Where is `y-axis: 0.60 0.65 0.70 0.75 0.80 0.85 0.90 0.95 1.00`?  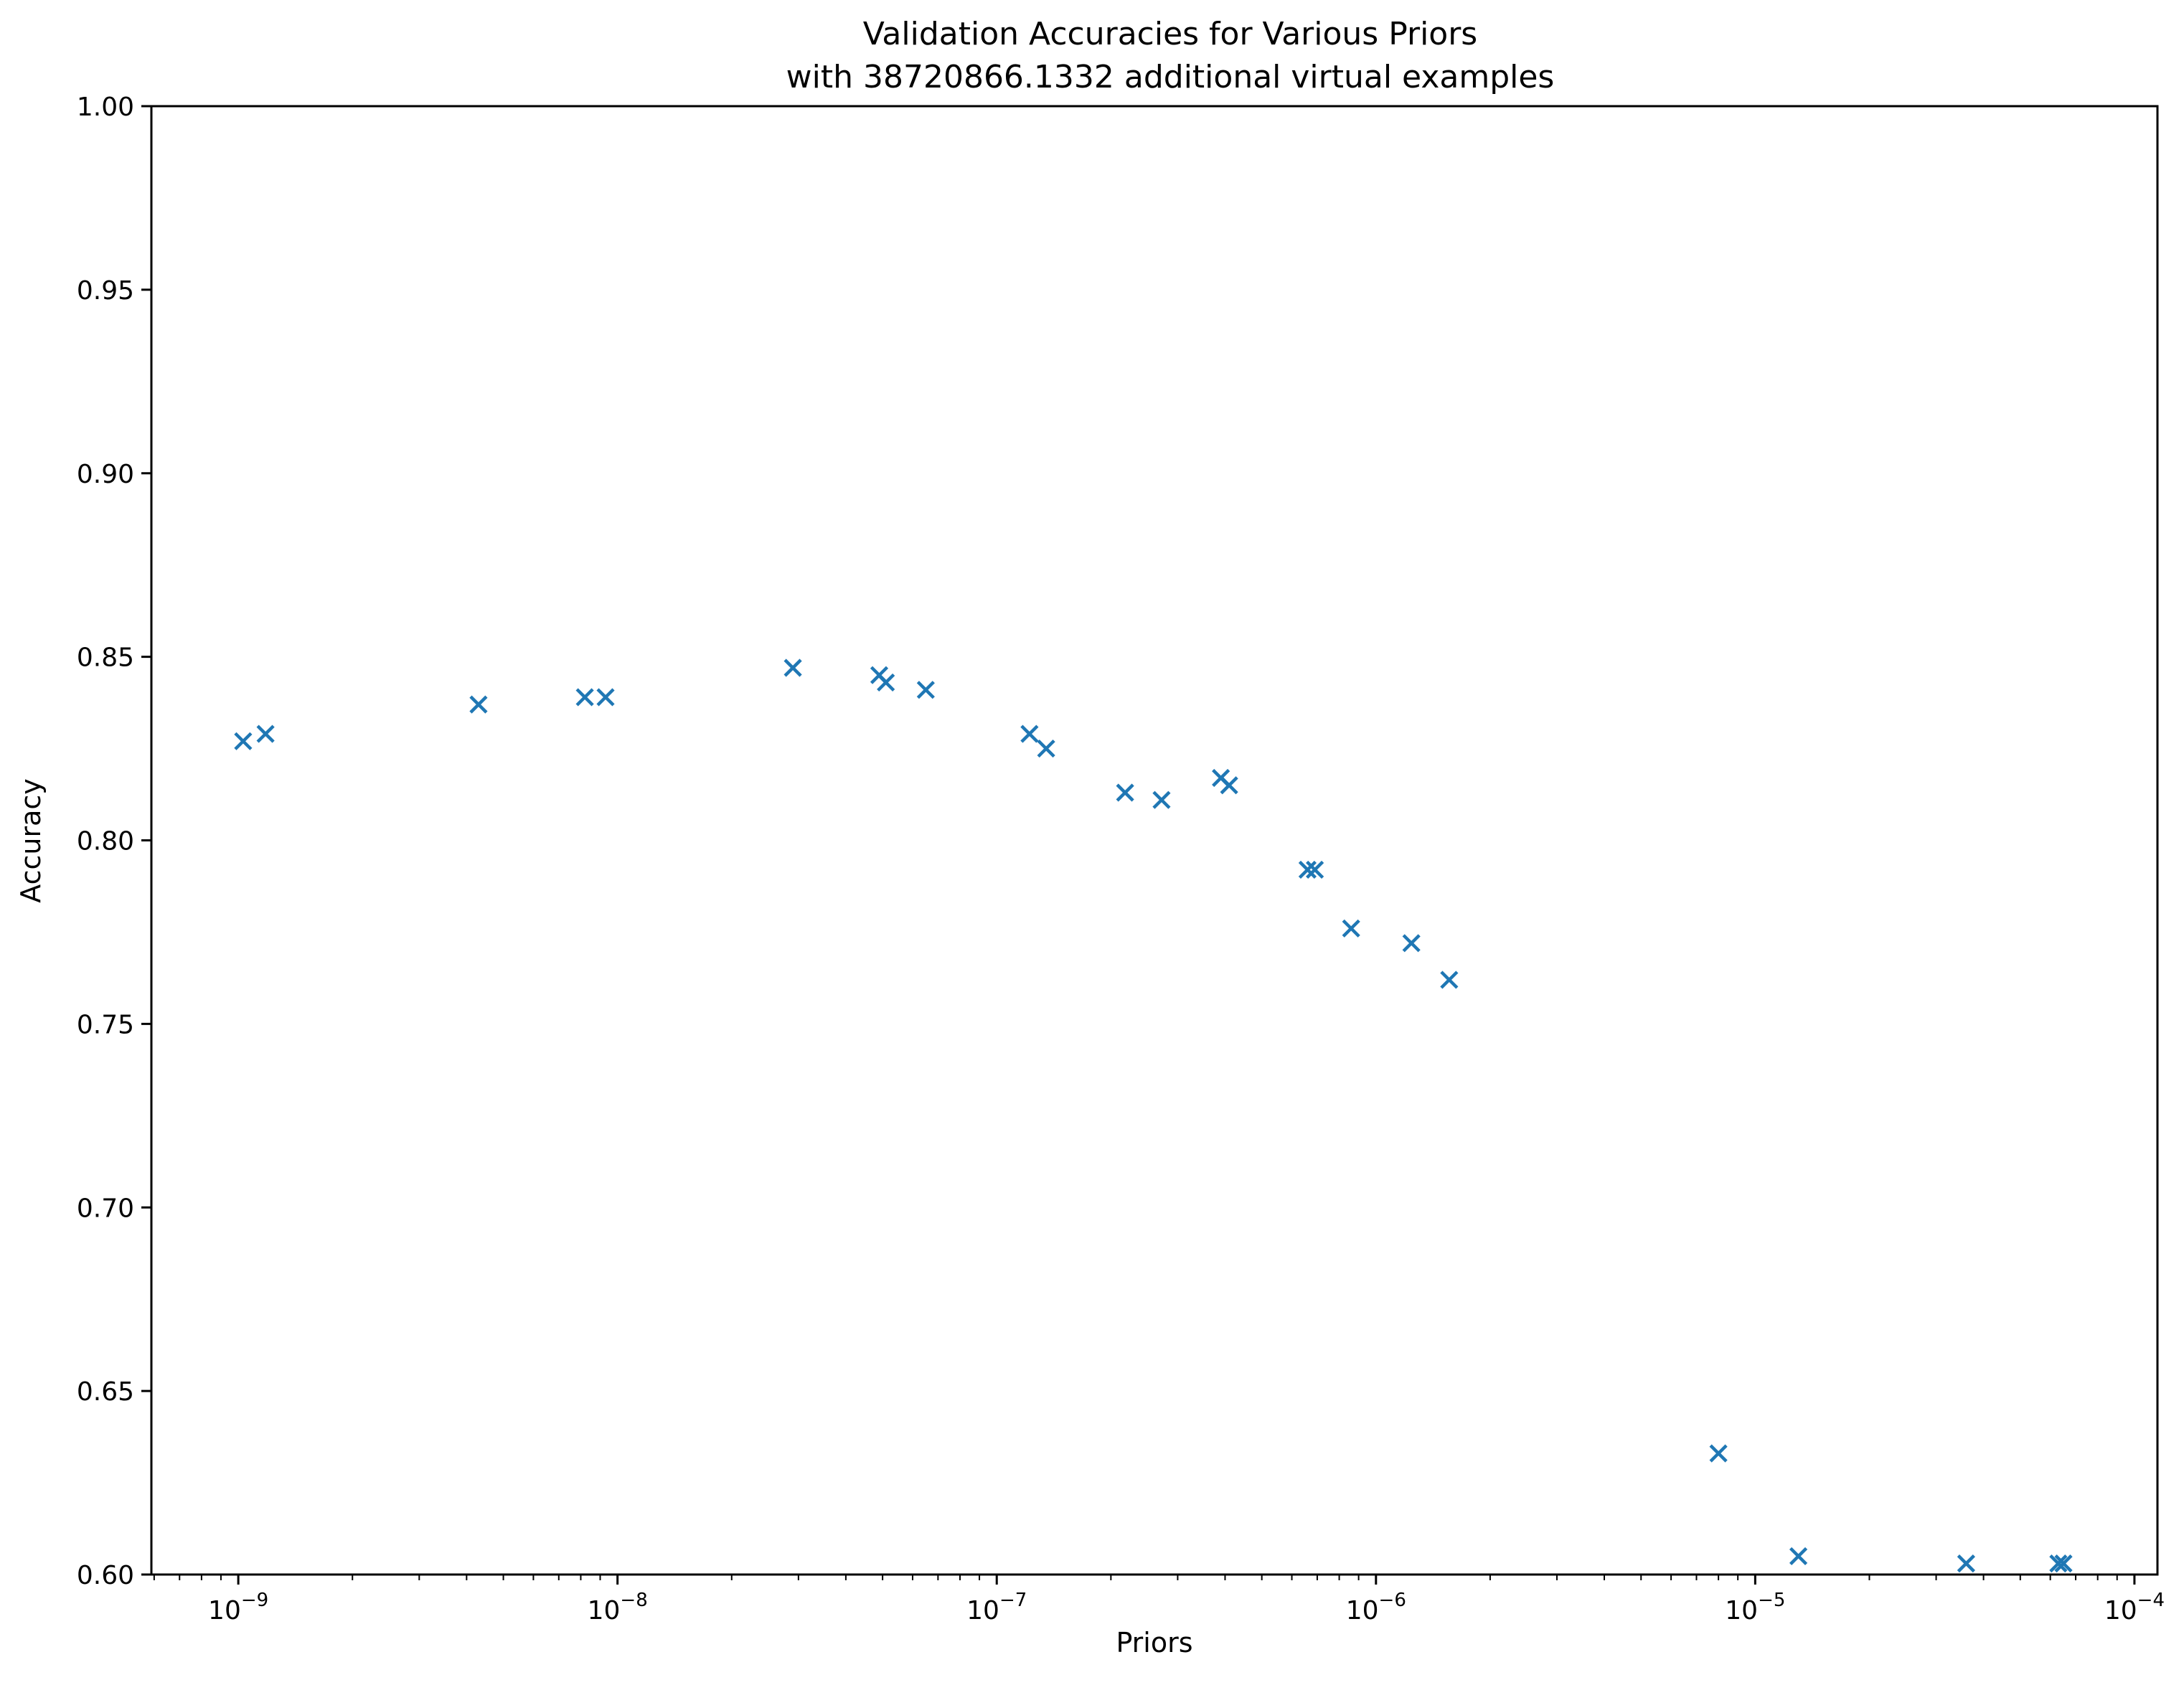
y-axis: 0.60 0.65 0.70 0.75 0.80 0.85 0.90 0.95 1.00 is located at coordinates (114, 841).